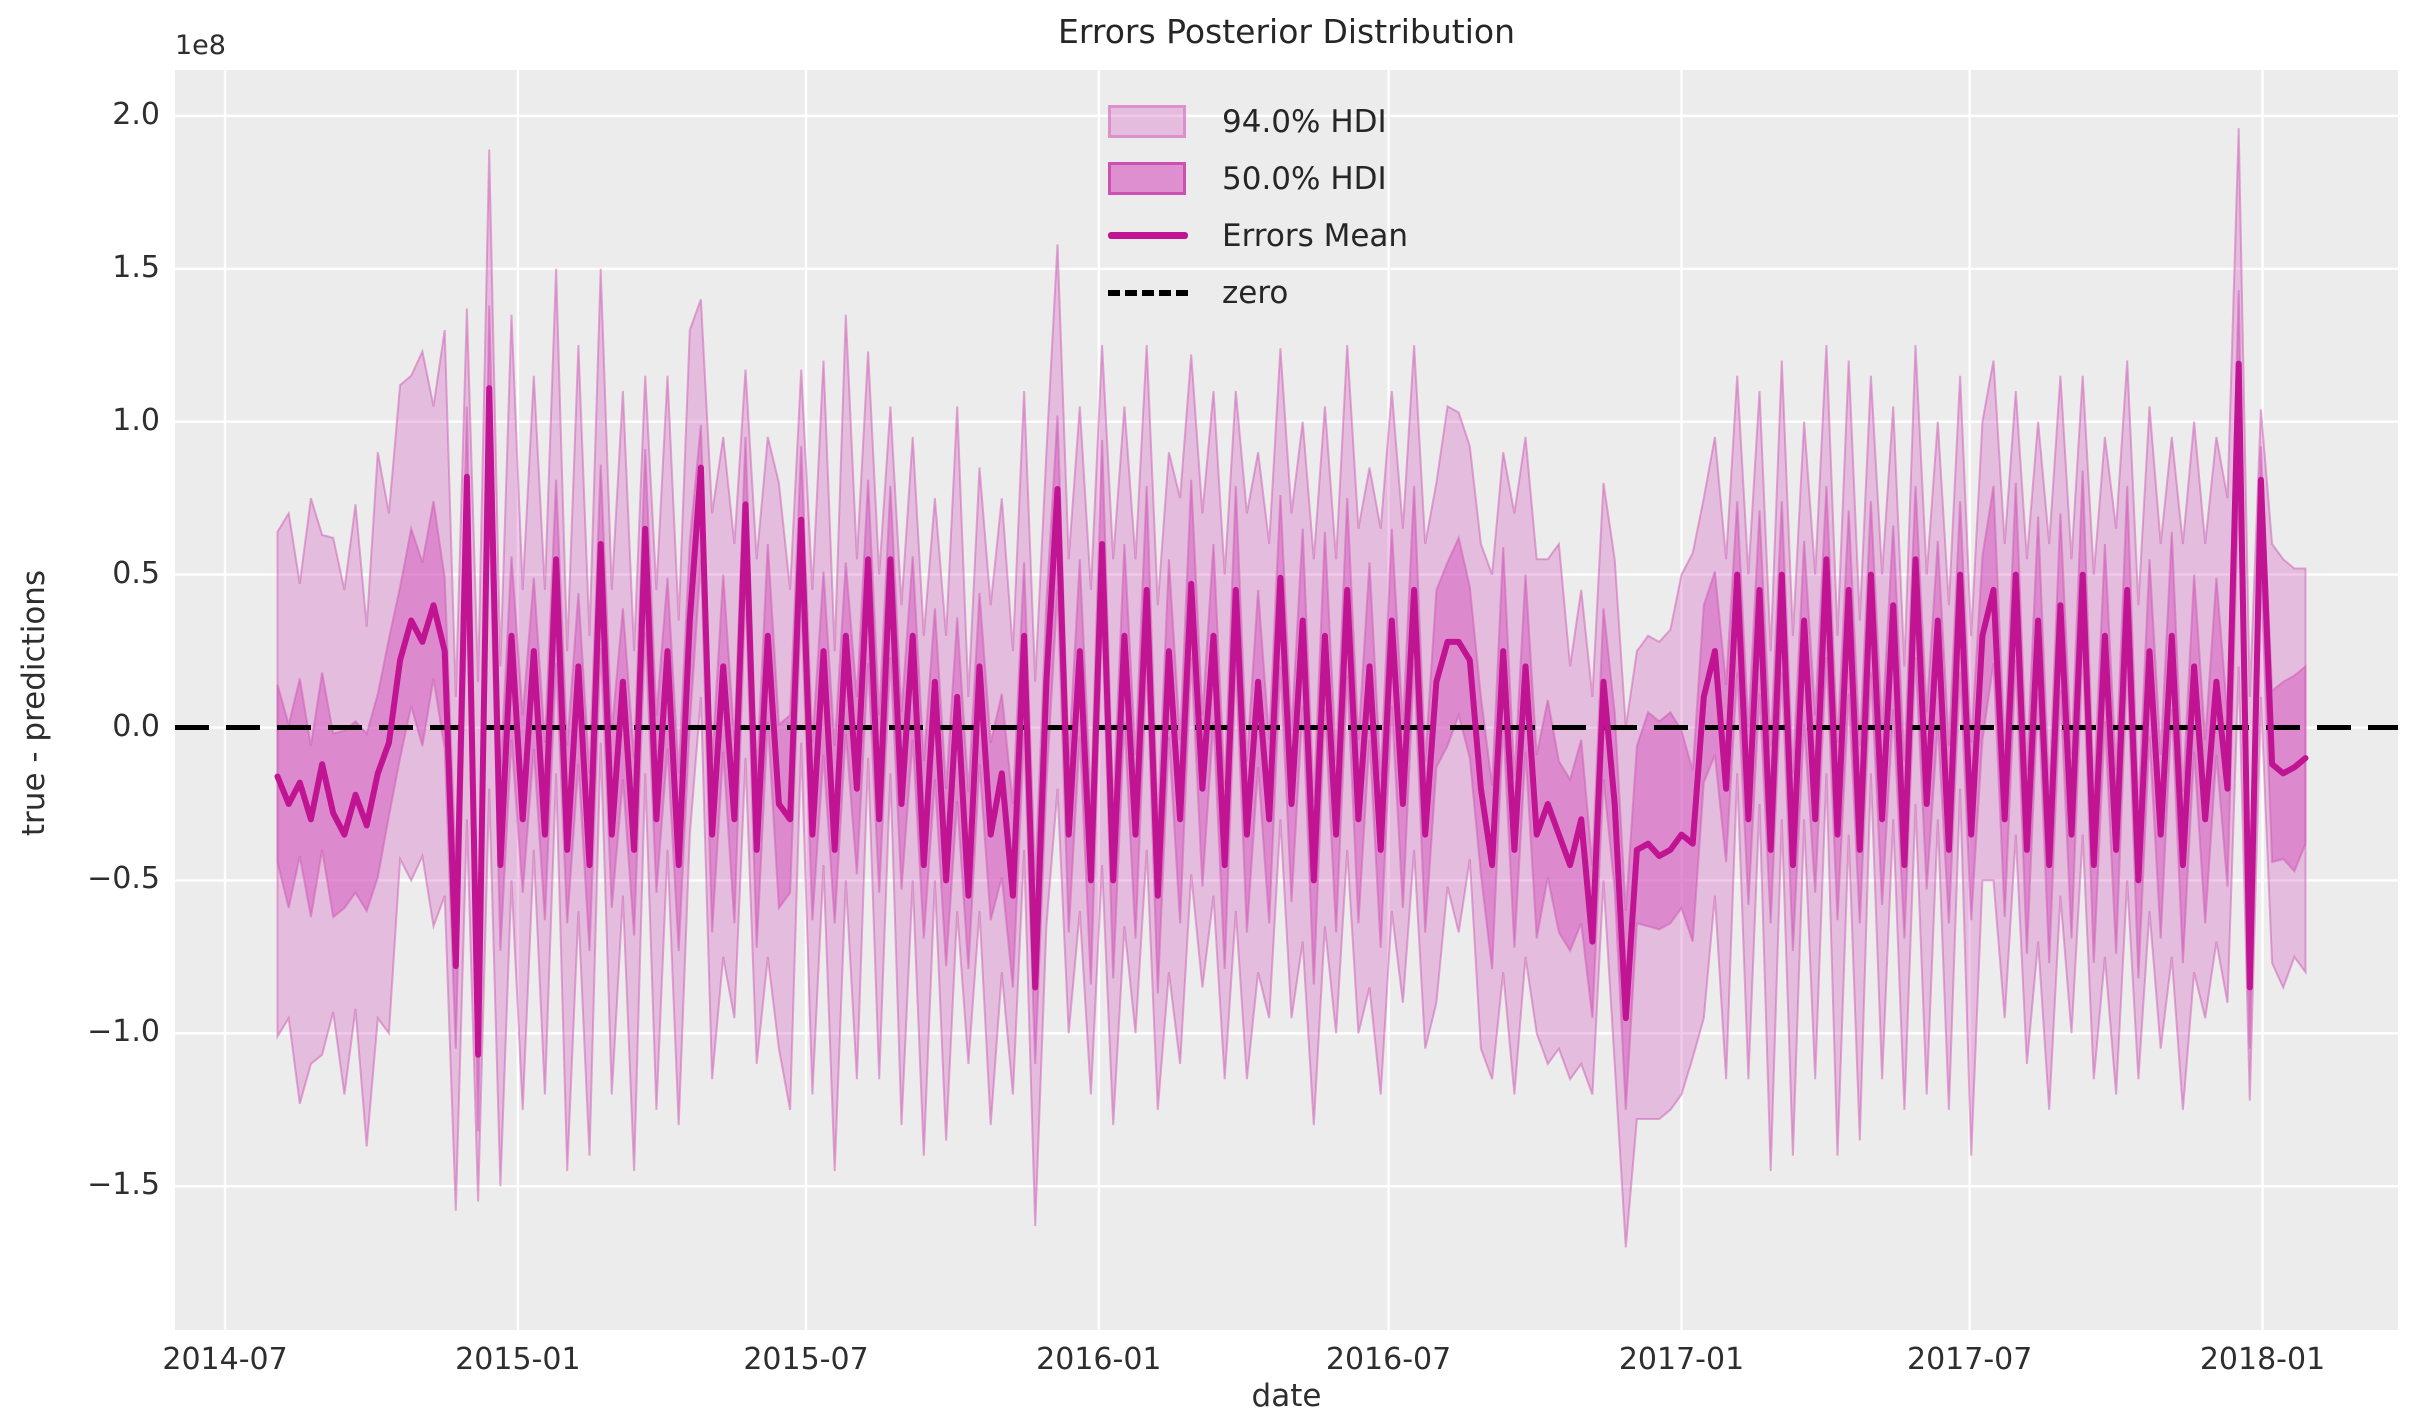 The image size is (2423, 1423). I want to click on x-tick-label: 2018-01, so click(2262, 1359).